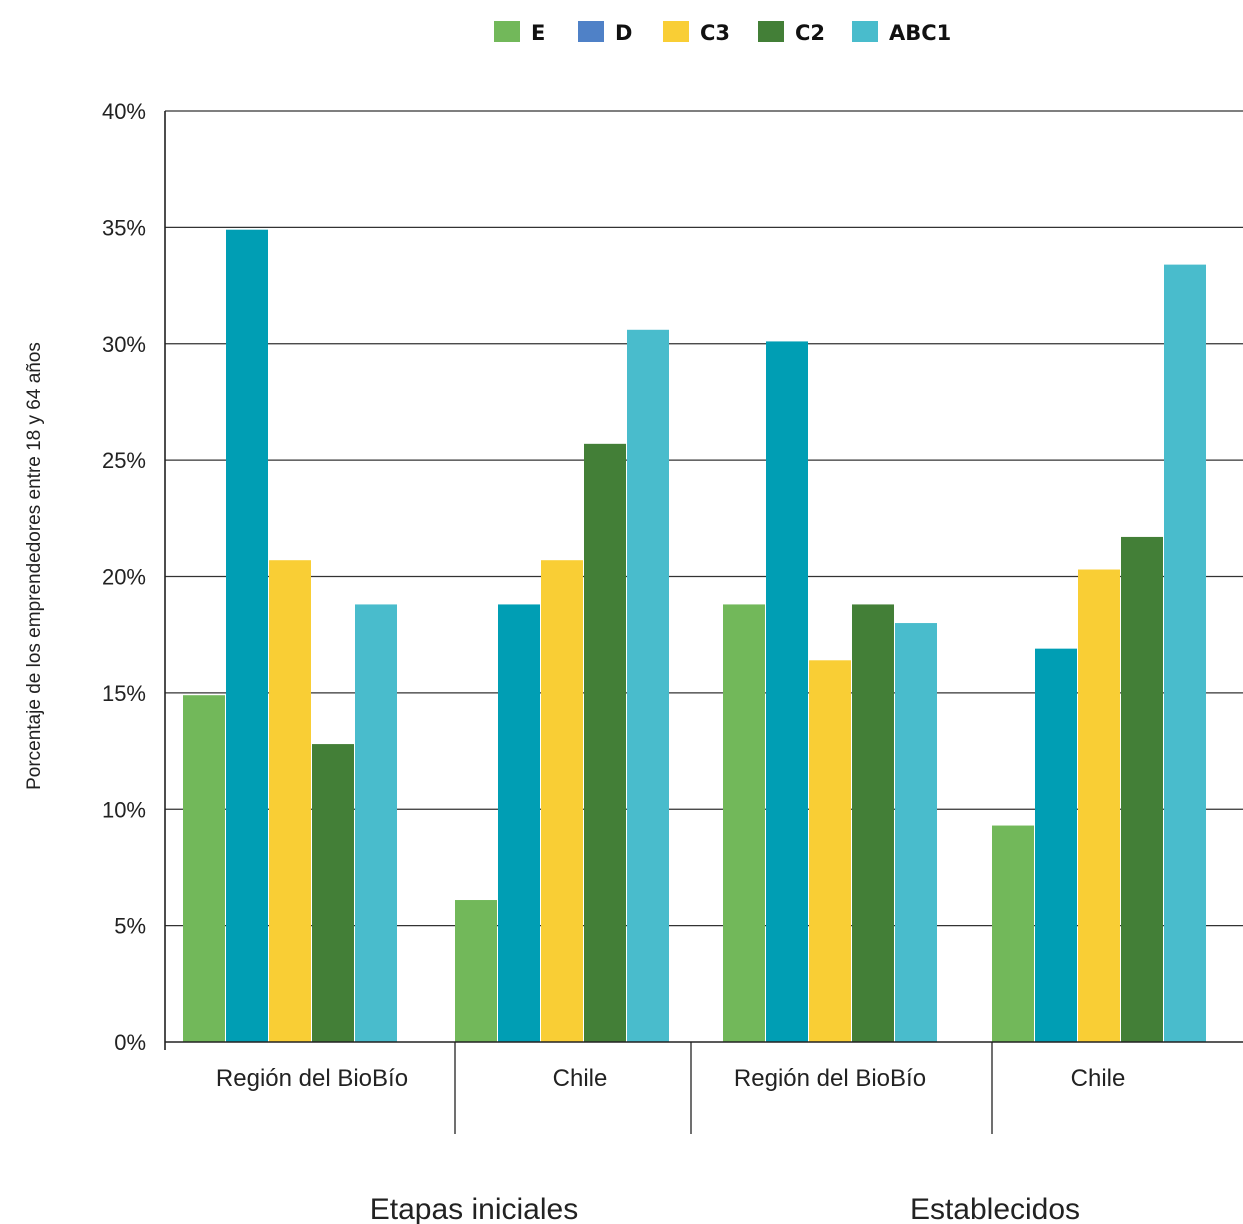 This screenshot has width=1243, height=1224. I want to click on y-tick-label: 20%, so click(124, 577).